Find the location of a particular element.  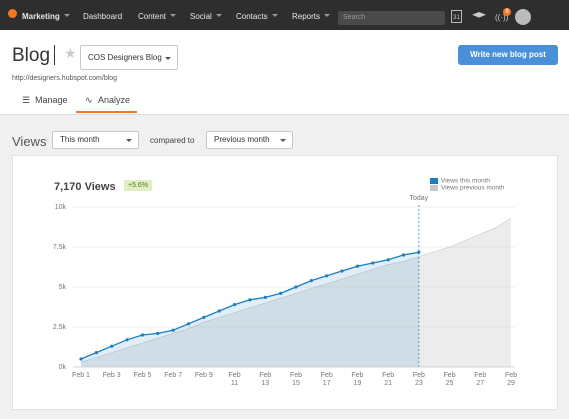

star-icon: ★ is located at coordinates (70, 53).